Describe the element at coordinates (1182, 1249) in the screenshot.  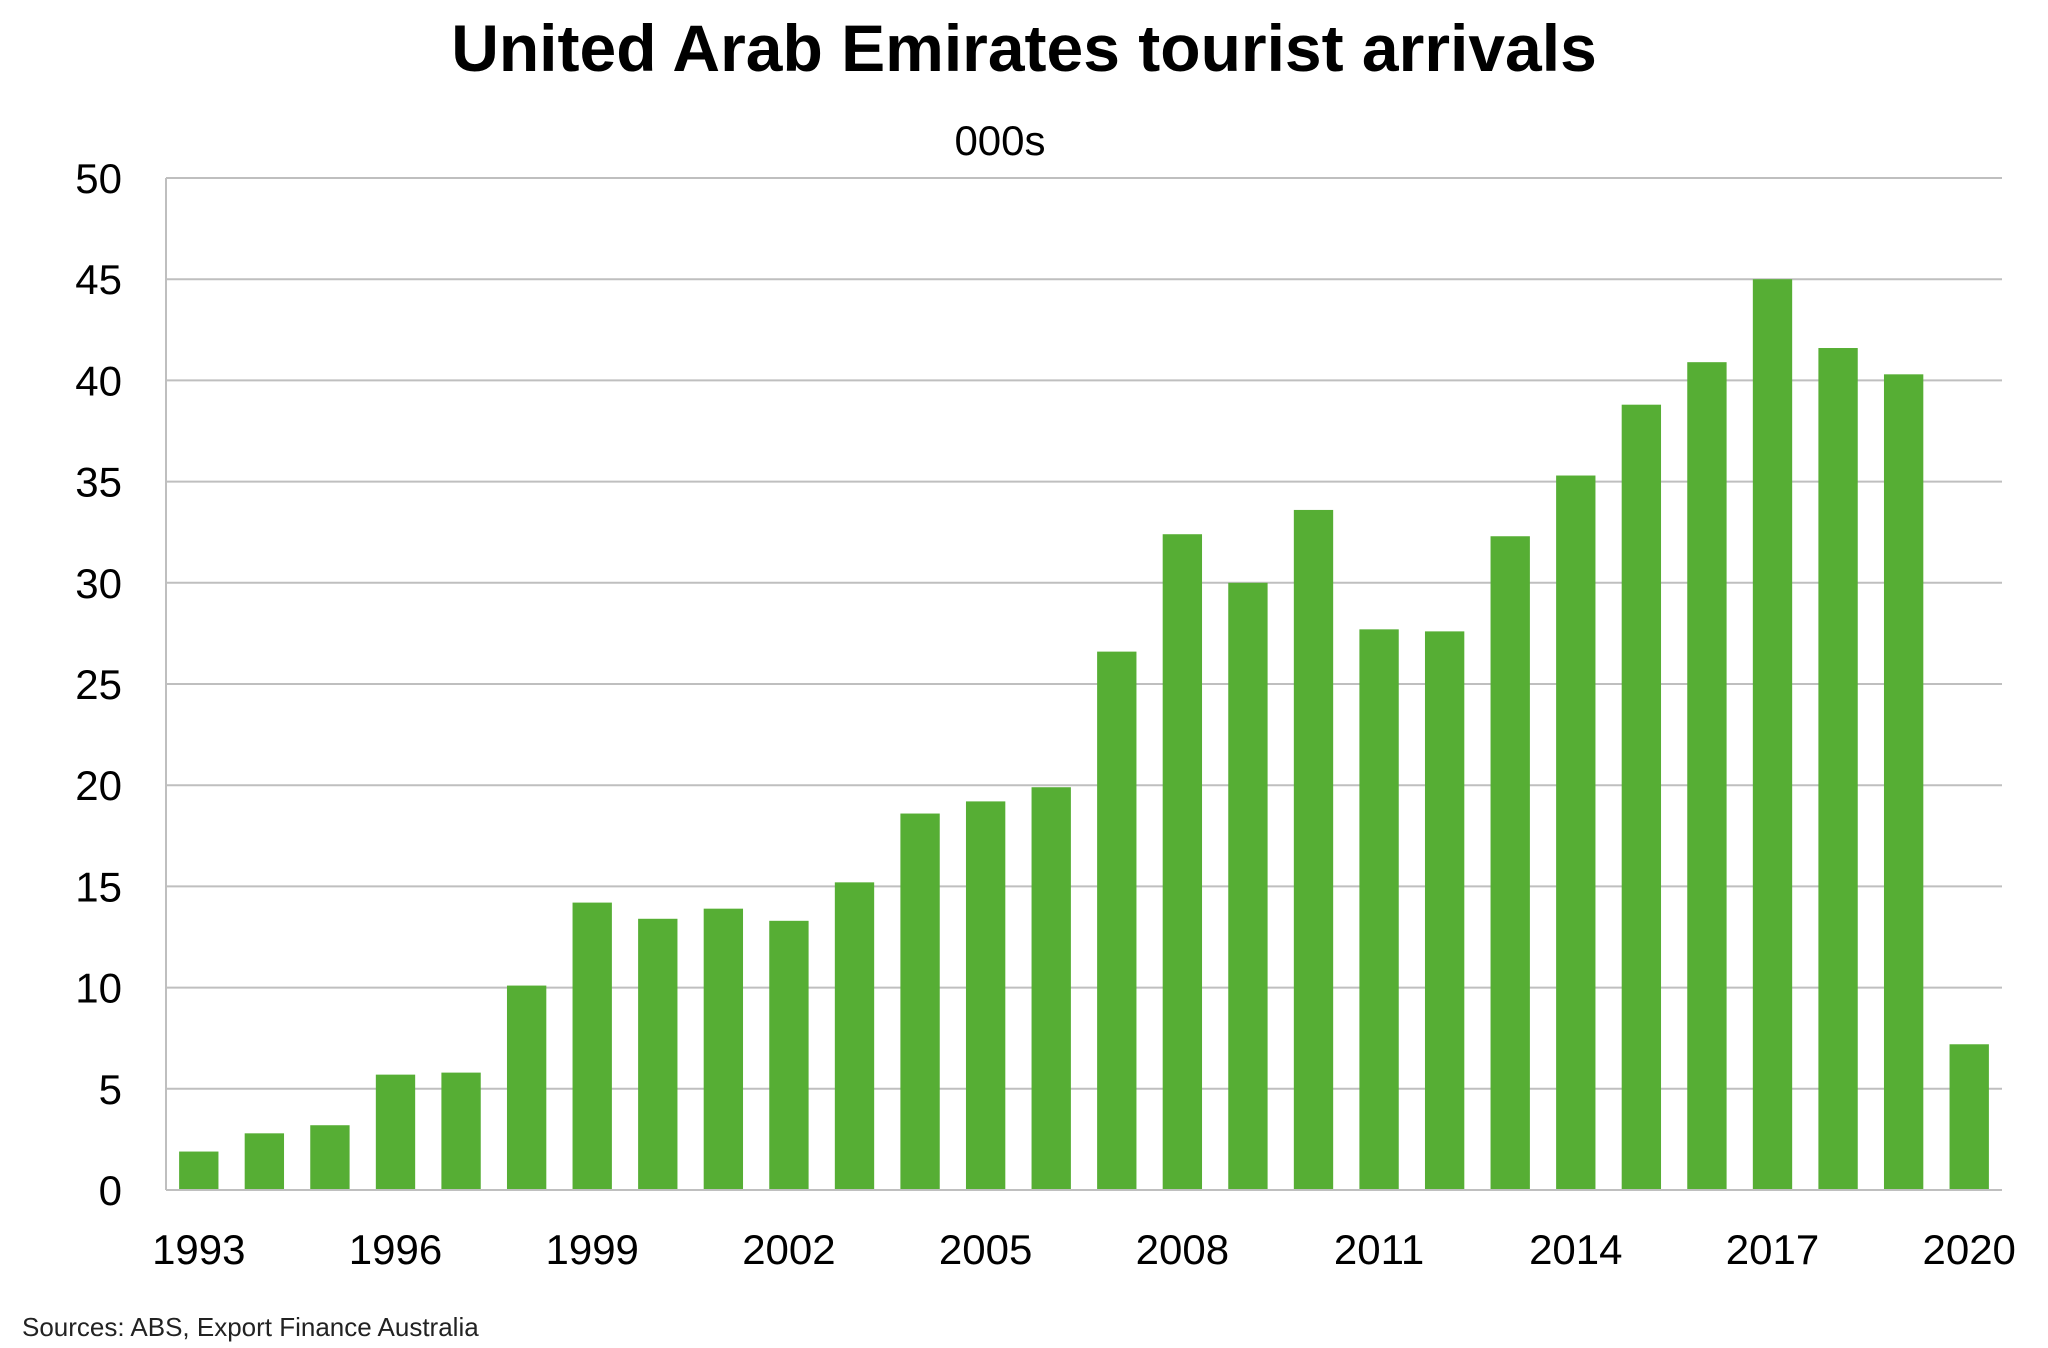
I see `x-tick-label: 2008` at that location.